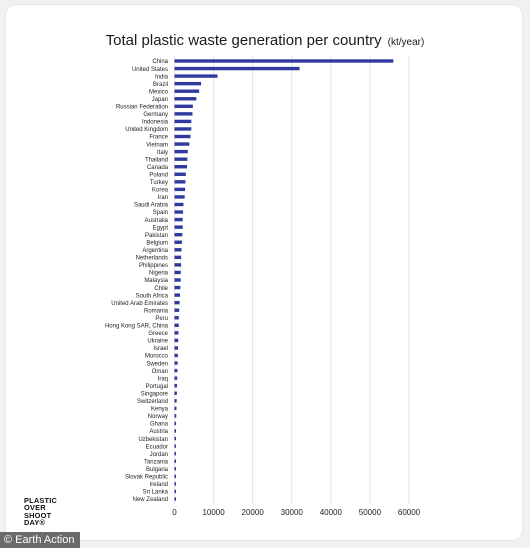  I want to click on category-label: Turkey, so click(159, 183).